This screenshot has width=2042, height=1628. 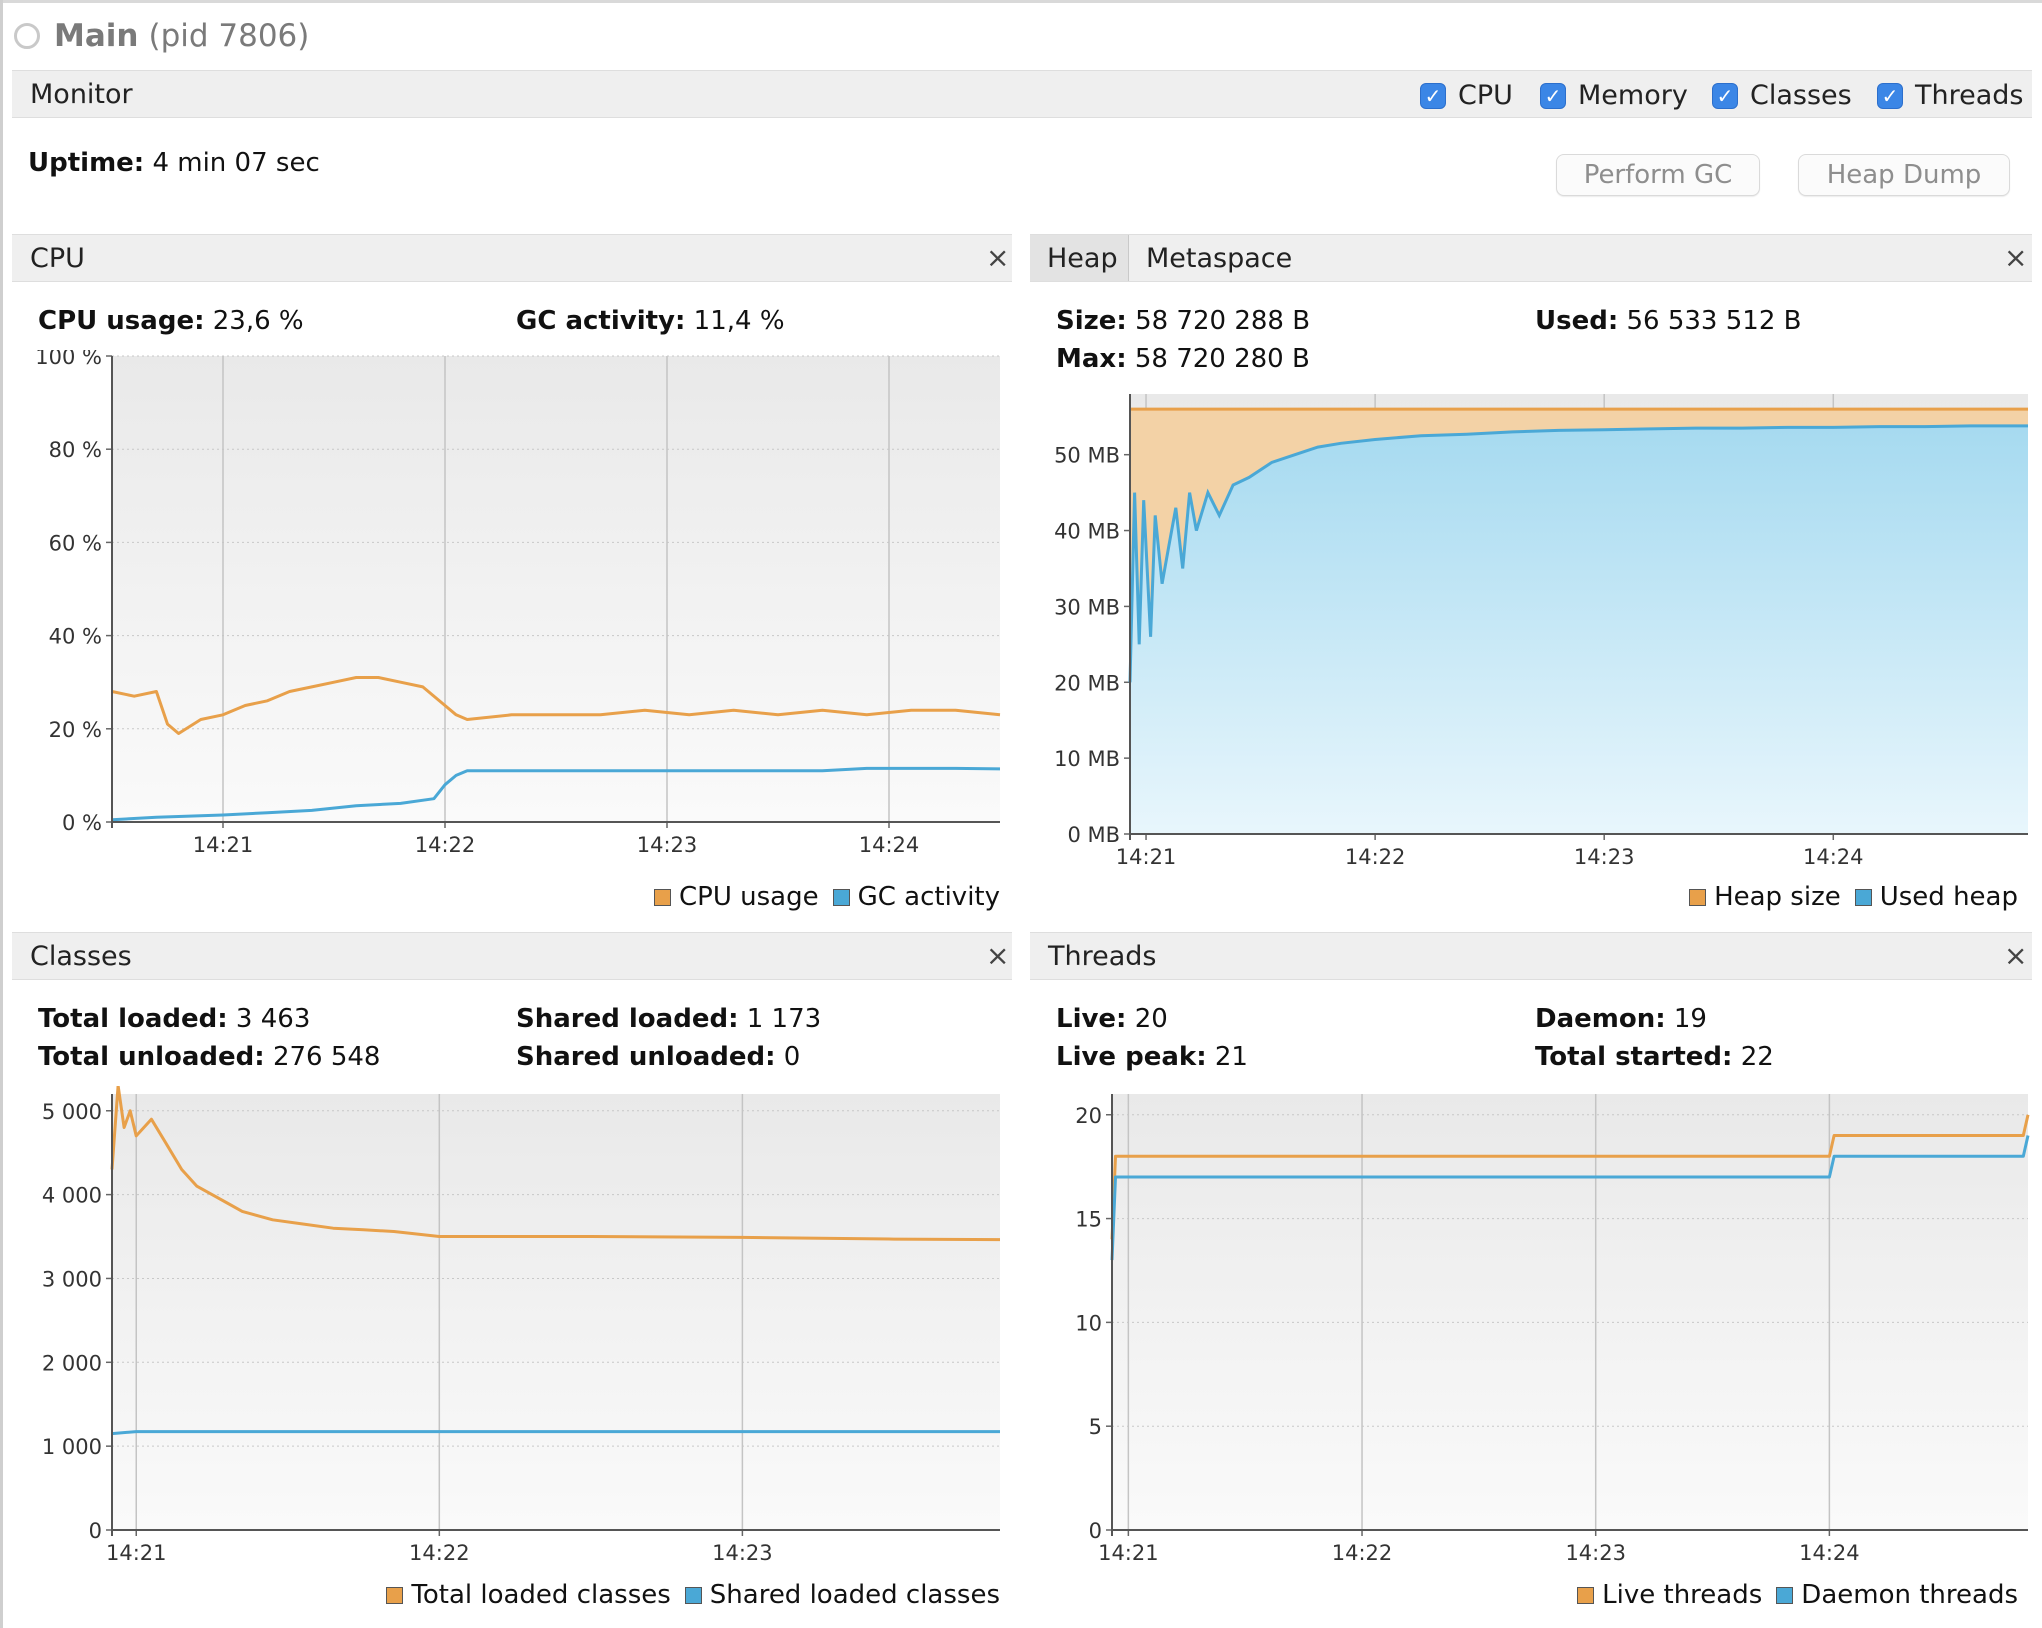 I want to click on y-tick-label: 5 000, so click(x=72, y=1112).